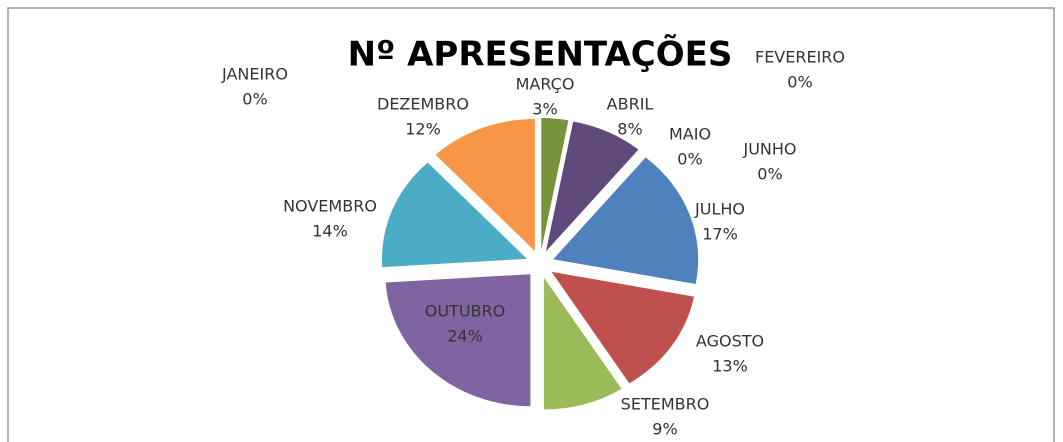 This screenshot has width=1063, height=442. What do you see at coordinates (540, 54) in the screenshot?
I see `chart-title: Nº APRESENTAÇÕES` at bounding box center [540, 54].